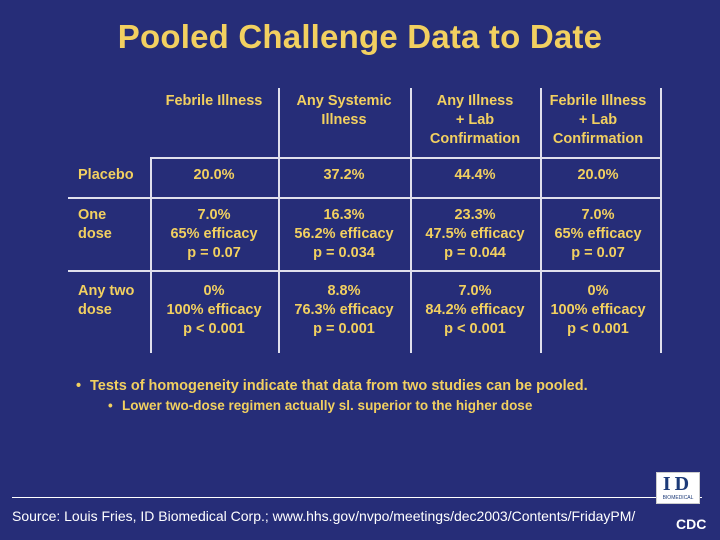 The image size is (720, 540). What do you see at coordinates (344, 291) in the screenshot?
I see `table-cell-line: 8.8%` at bounding box center [344, 291].